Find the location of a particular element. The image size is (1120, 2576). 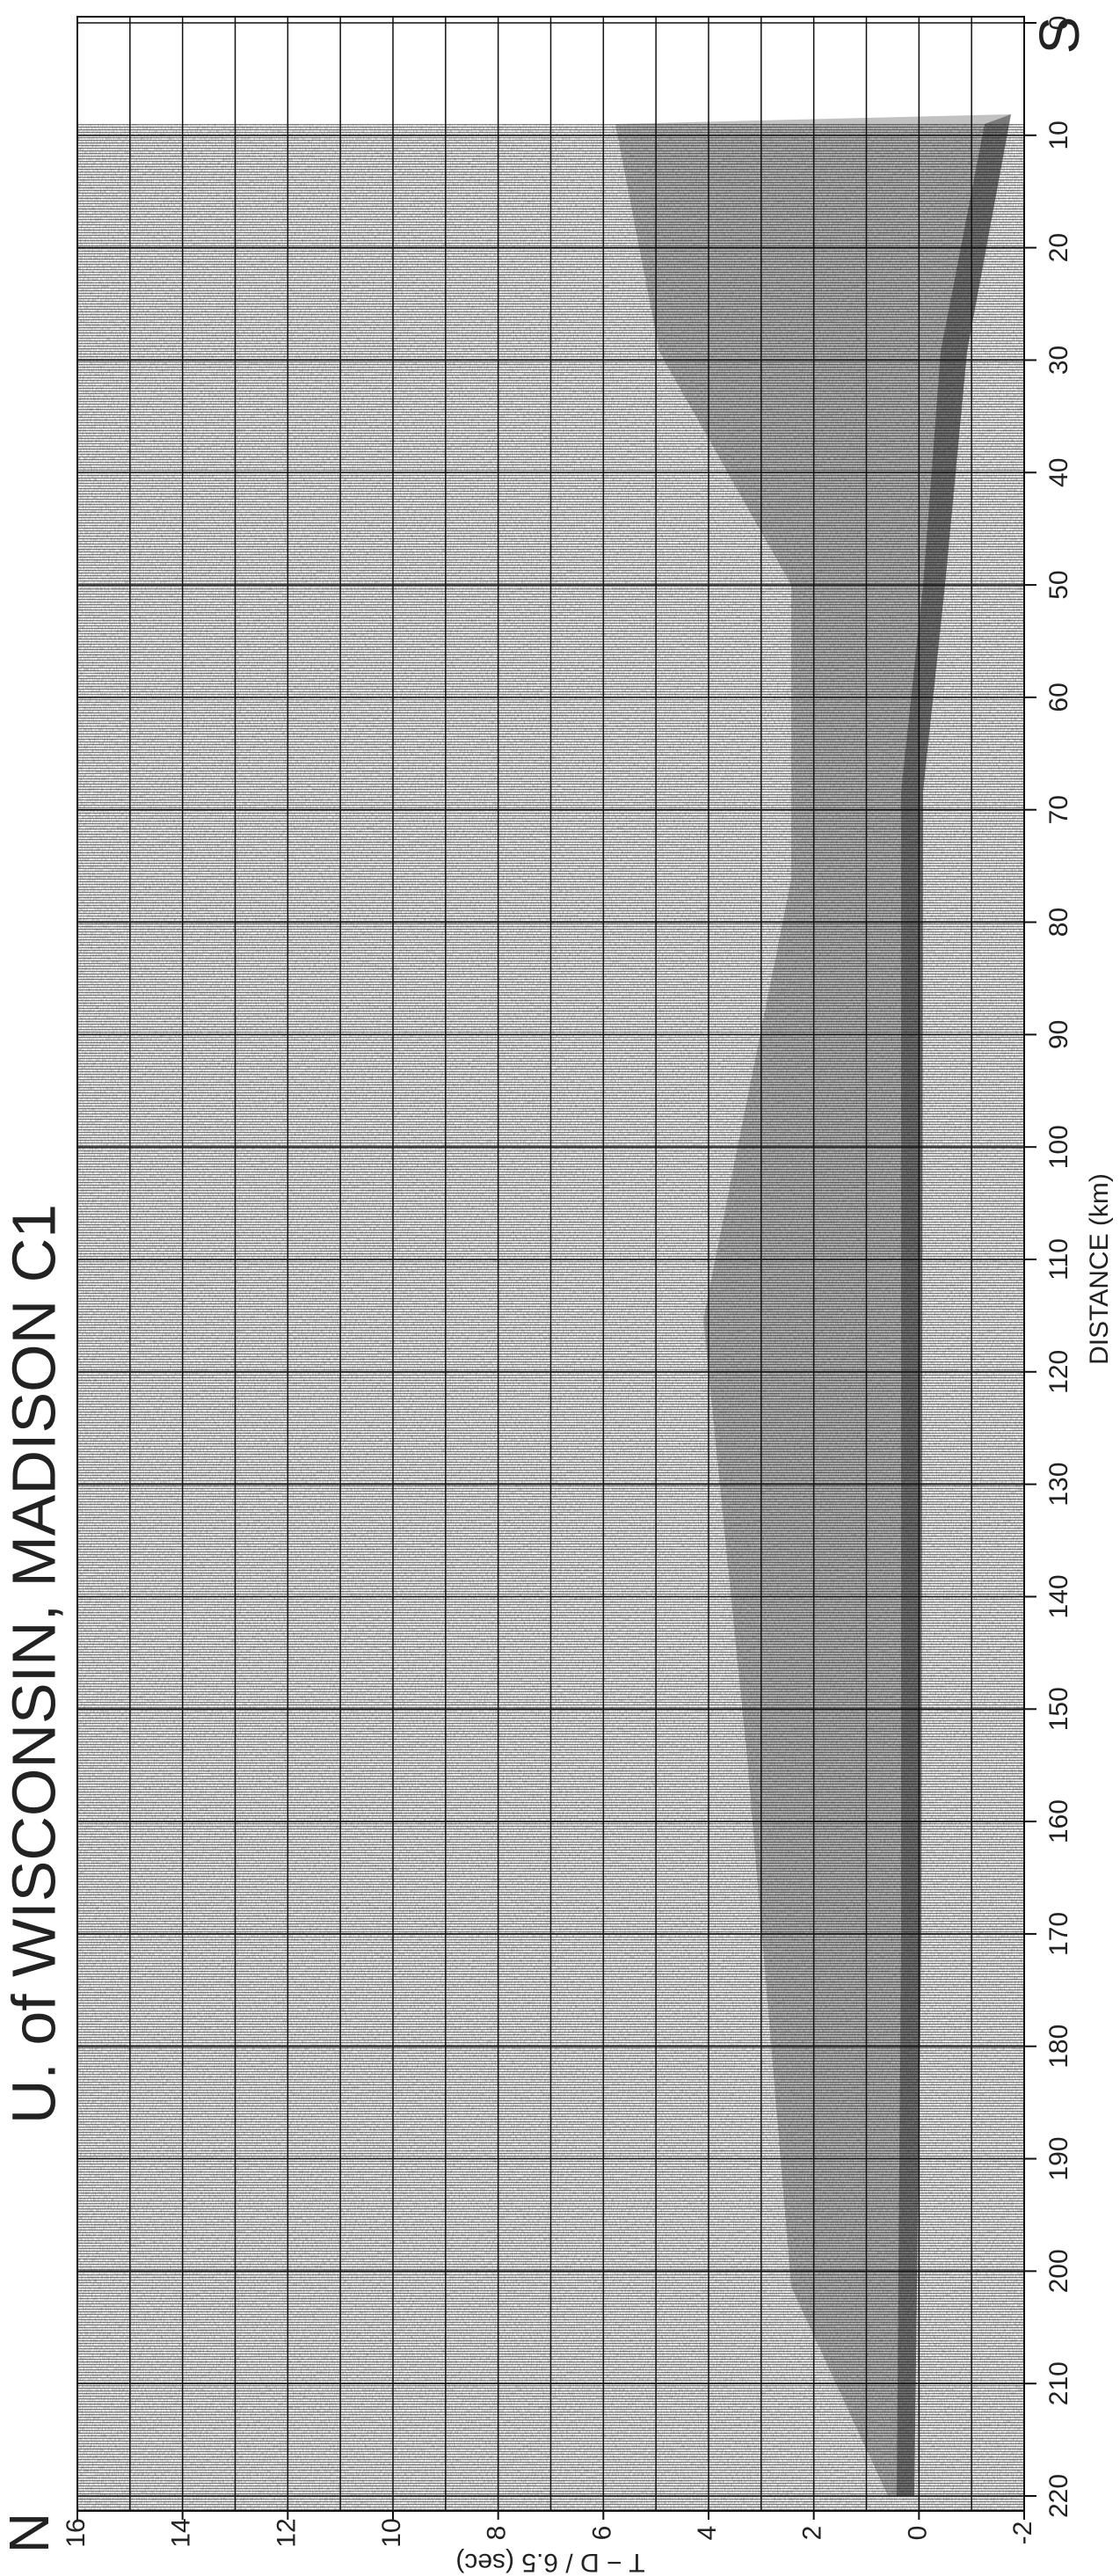

x-tick-label: 70 is located at coordinates (1058, 809).